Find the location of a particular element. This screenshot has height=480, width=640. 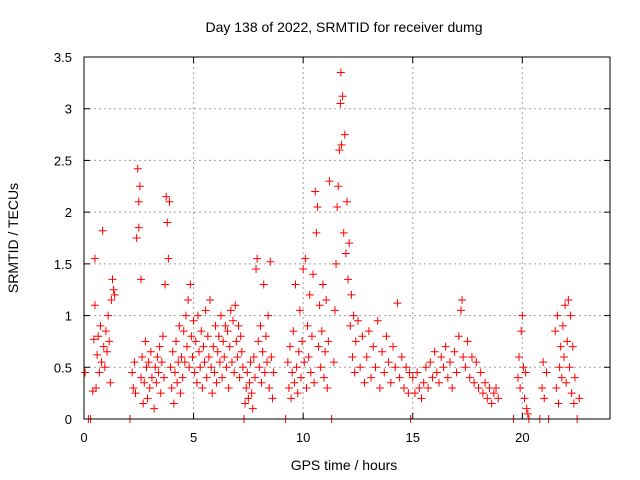

y-tick-label: 1.5 is located at coordinates (63, 264).